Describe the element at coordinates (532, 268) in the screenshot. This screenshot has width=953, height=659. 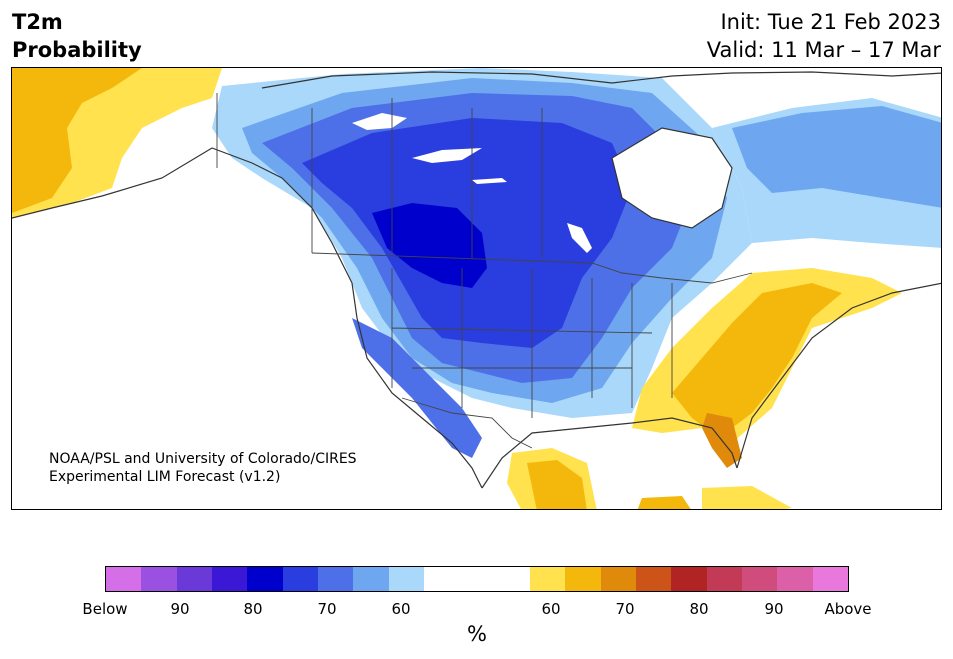
I see `us-canada-border` at that location.